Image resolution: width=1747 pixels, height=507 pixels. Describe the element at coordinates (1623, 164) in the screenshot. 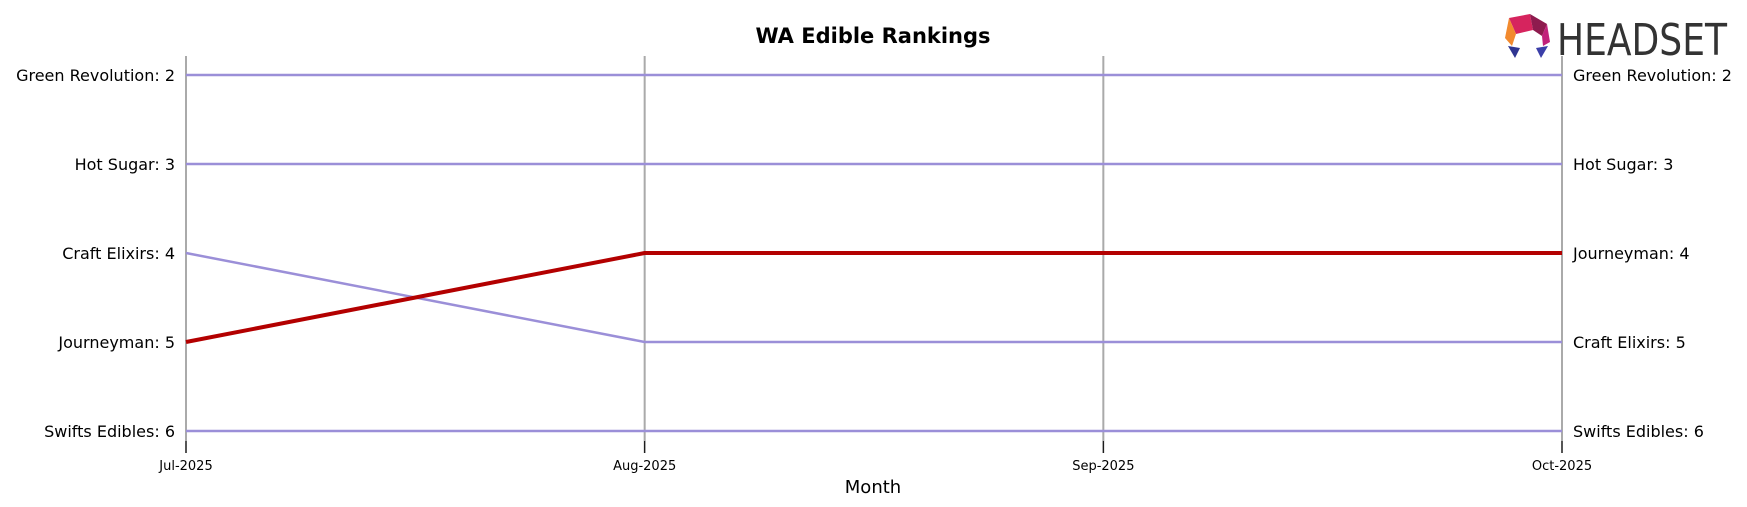

I see `end-label-hot-sugar: Hot Sugar: 3` at that location.